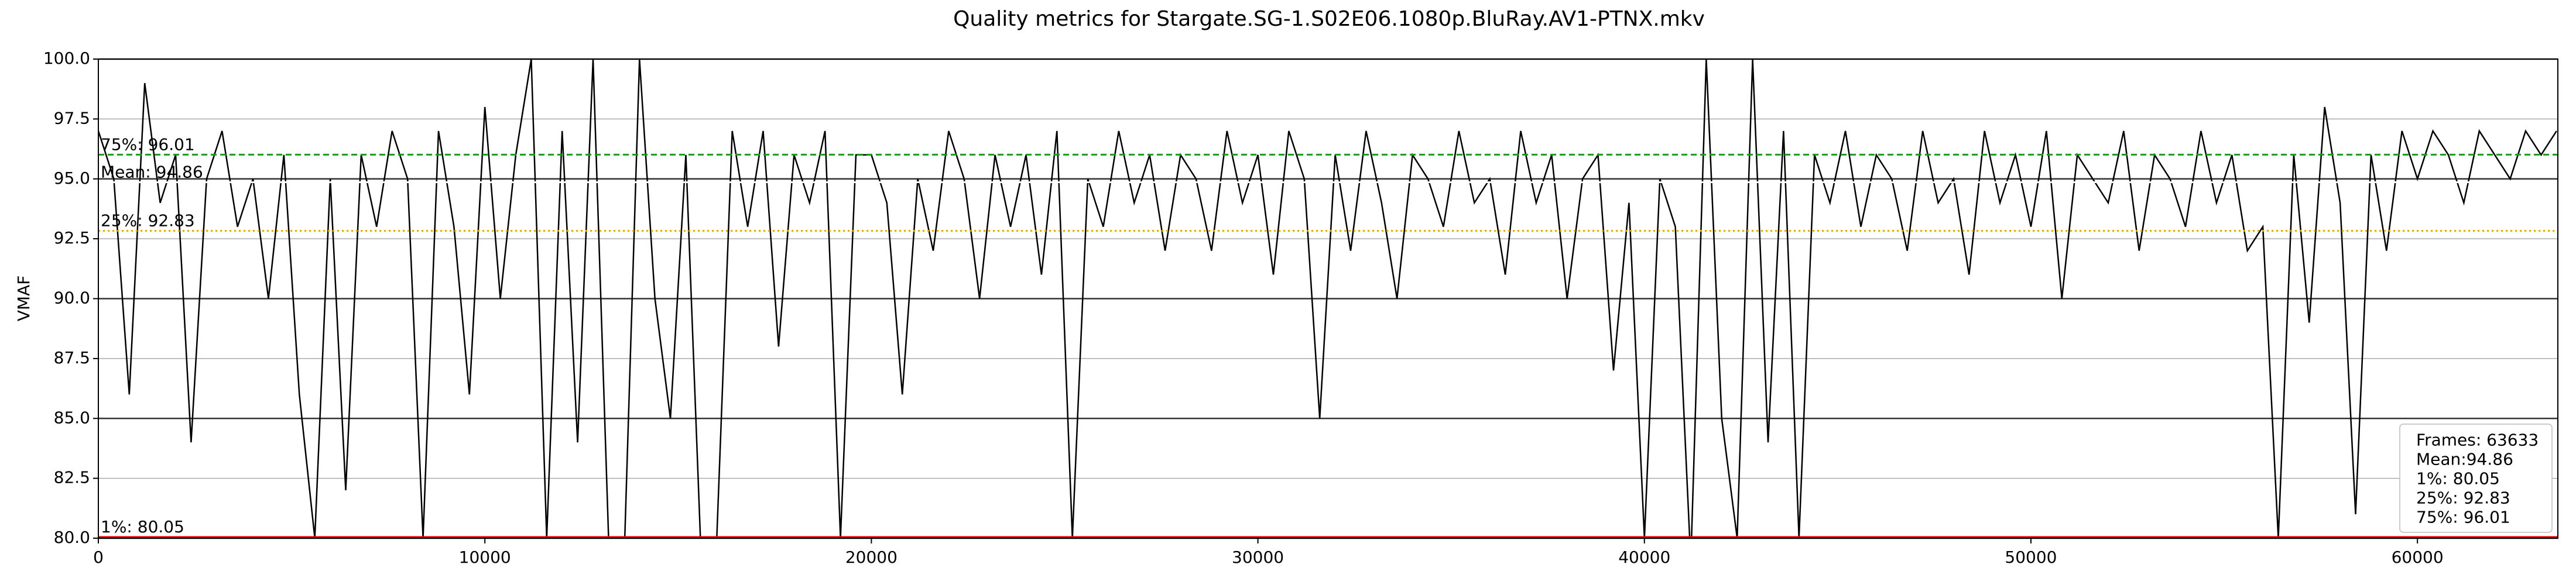 Image resolution: width=2576 pixels, height=585 pixels. I want to click on x-tick-label: 50000, so click(2031, 557).